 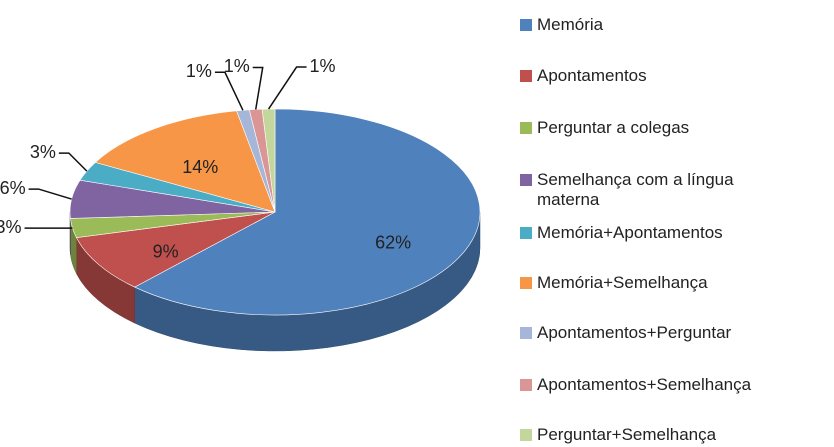 I want to click on legend-entry: Apontamentos+Semelhança, so click(x=643, y=385).